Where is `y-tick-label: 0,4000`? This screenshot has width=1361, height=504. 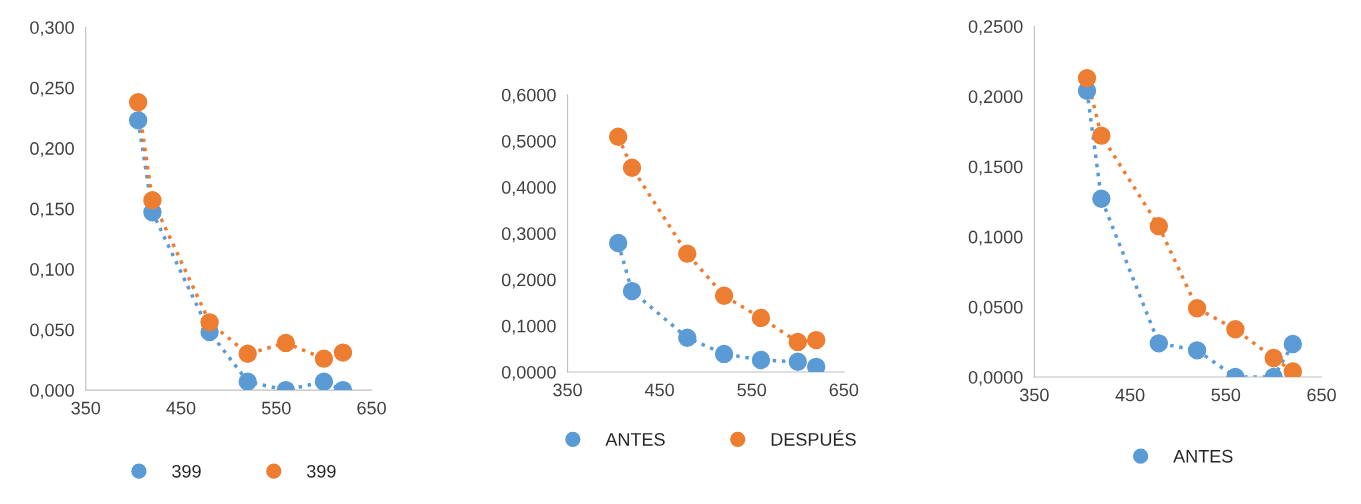 y-tick-label: 0,4000 is located at coordinates (528, 188).